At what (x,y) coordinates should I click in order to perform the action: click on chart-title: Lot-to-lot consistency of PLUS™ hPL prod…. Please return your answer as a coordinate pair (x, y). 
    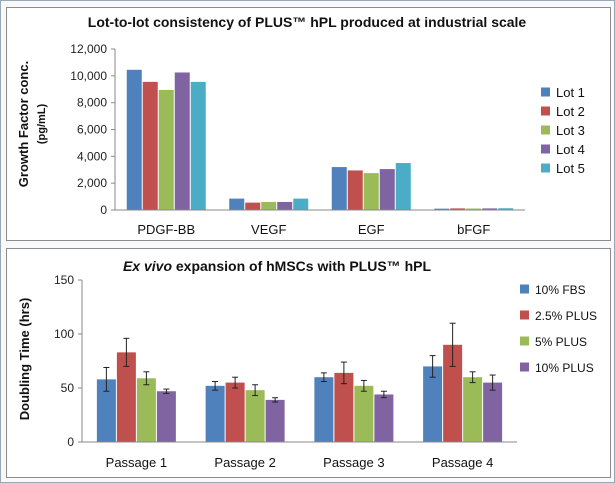
    Looking at the image, I should click on (307, 22).